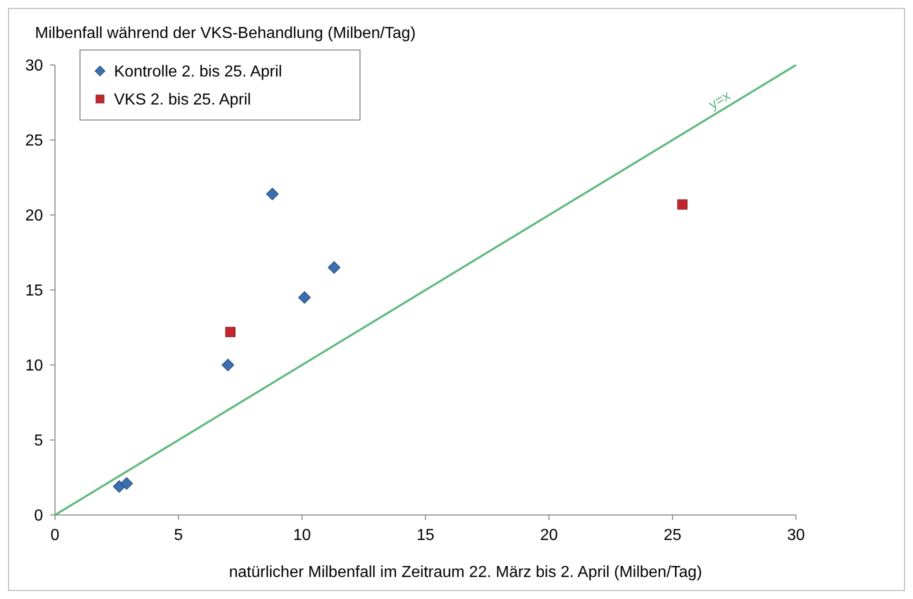  Describe the element at coordinates (182, 100) in the screenshot. I see `legend-label: VKS 2. bis 25. April` at that location.